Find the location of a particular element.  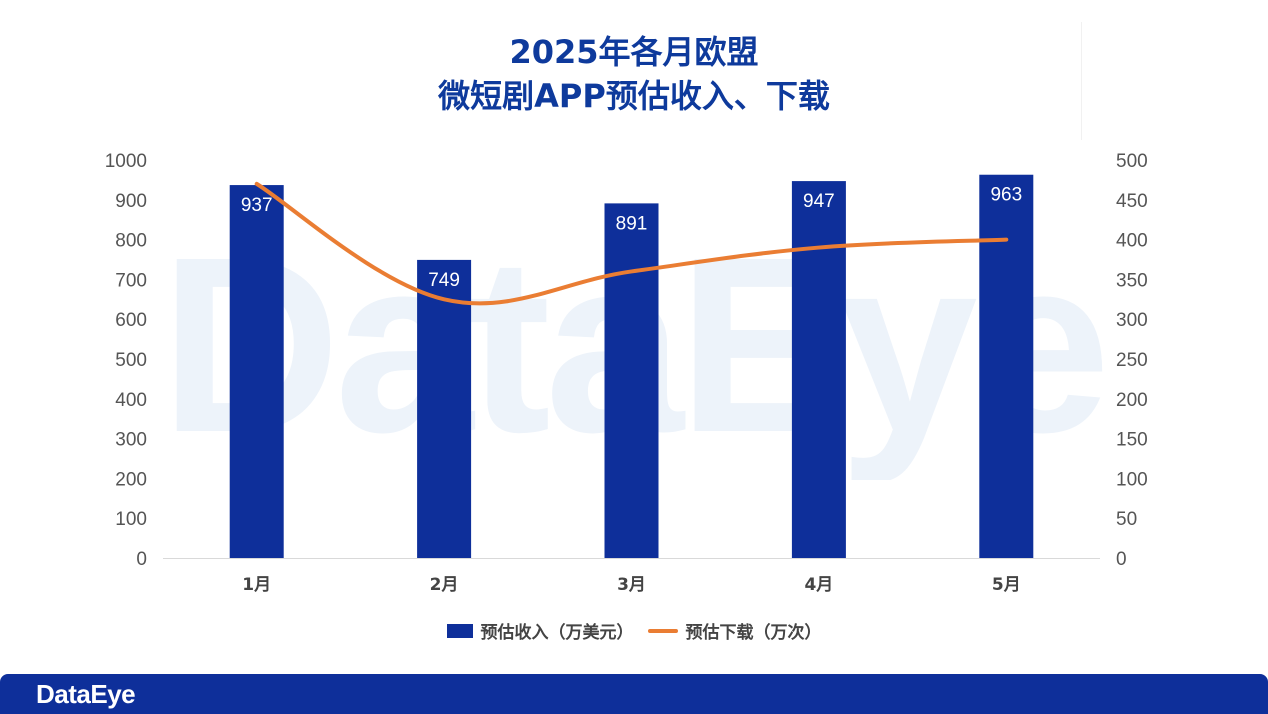

chart-title-line1: 2025年各月欧盟 is located at coordinates (634, 52).